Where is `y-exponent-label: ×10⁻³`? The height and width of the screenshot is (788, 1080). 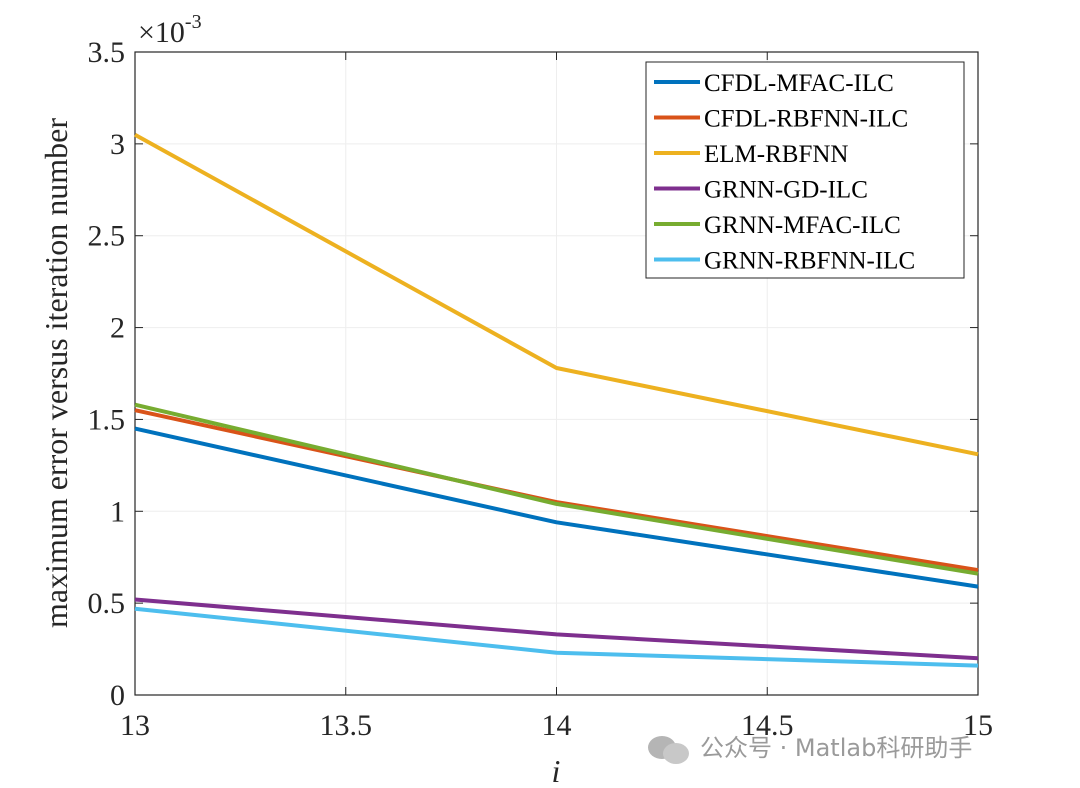
y-exponent-label: ×10⁻³ is located at coordinates (170, 30).